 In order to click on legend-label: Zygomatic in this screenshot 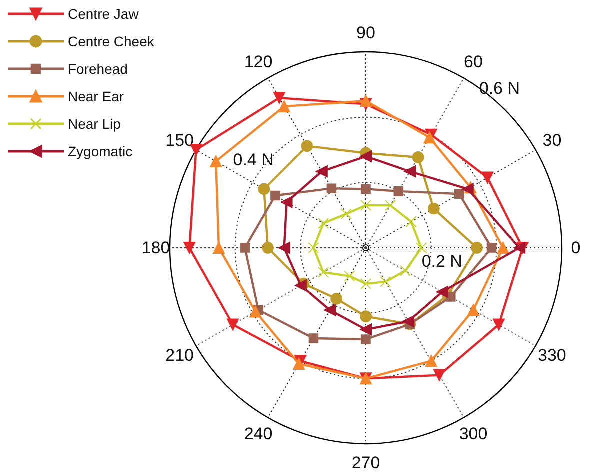, I will do `click(100, 152)`.